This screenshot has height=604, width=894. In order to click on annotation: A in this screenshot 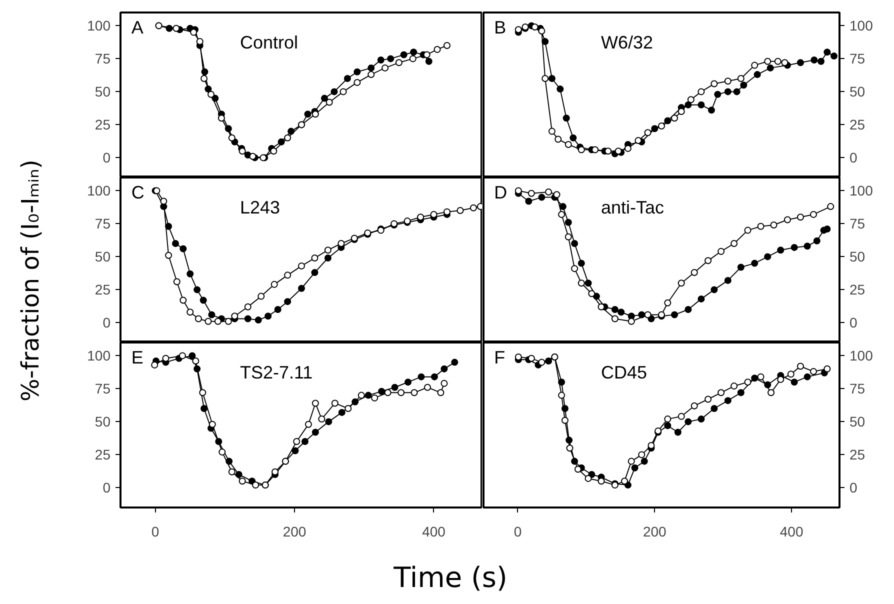, I will do `click(137, 27)`.